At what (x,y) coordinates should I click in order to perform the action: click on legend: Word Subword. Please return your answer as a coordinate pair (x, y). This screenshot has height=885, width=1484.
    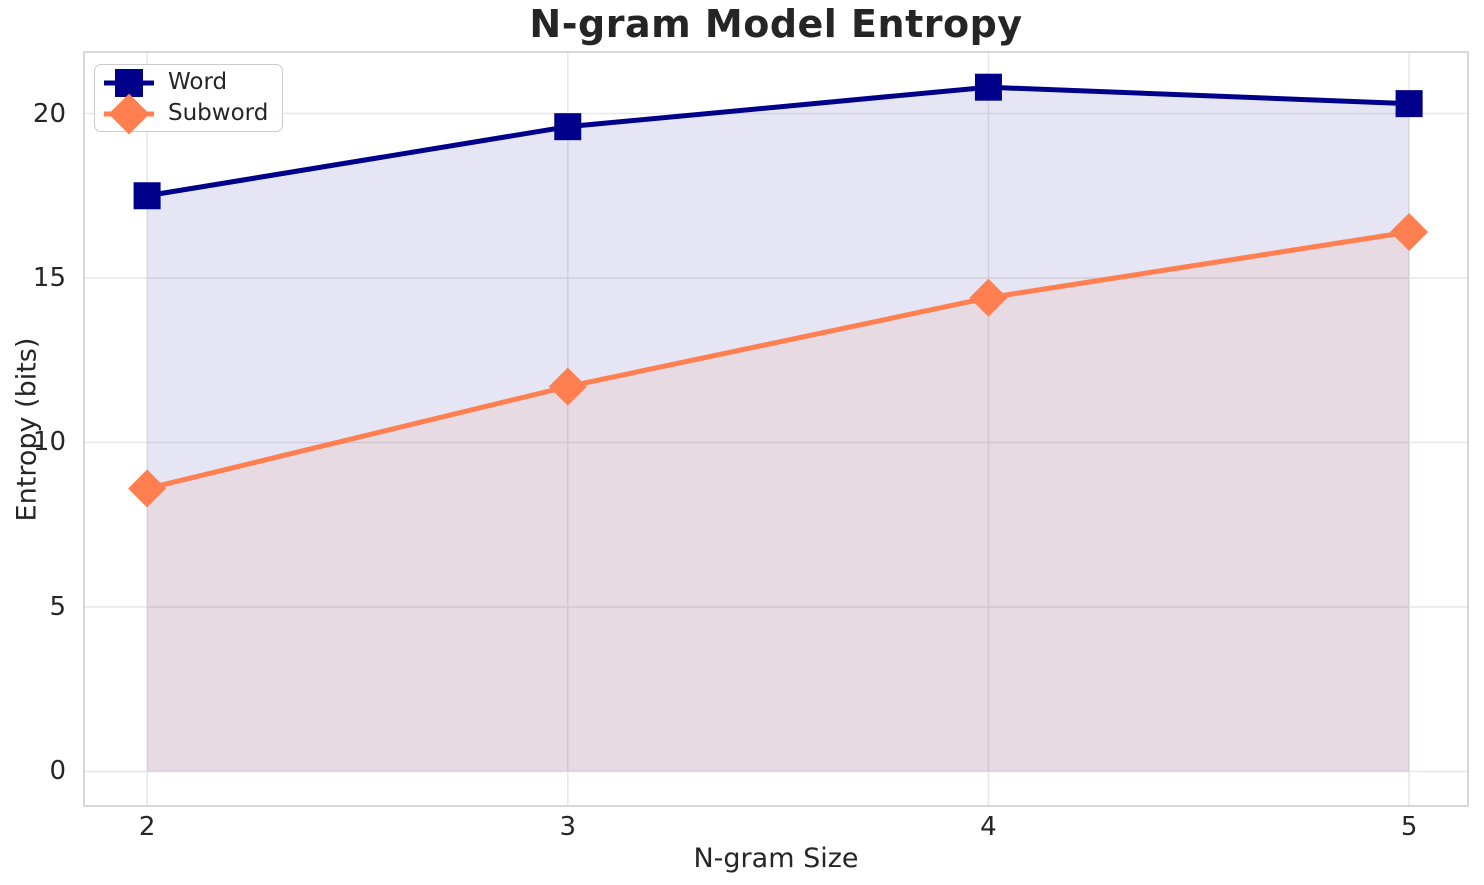
    Looking at the image, I should click on (189, 99).